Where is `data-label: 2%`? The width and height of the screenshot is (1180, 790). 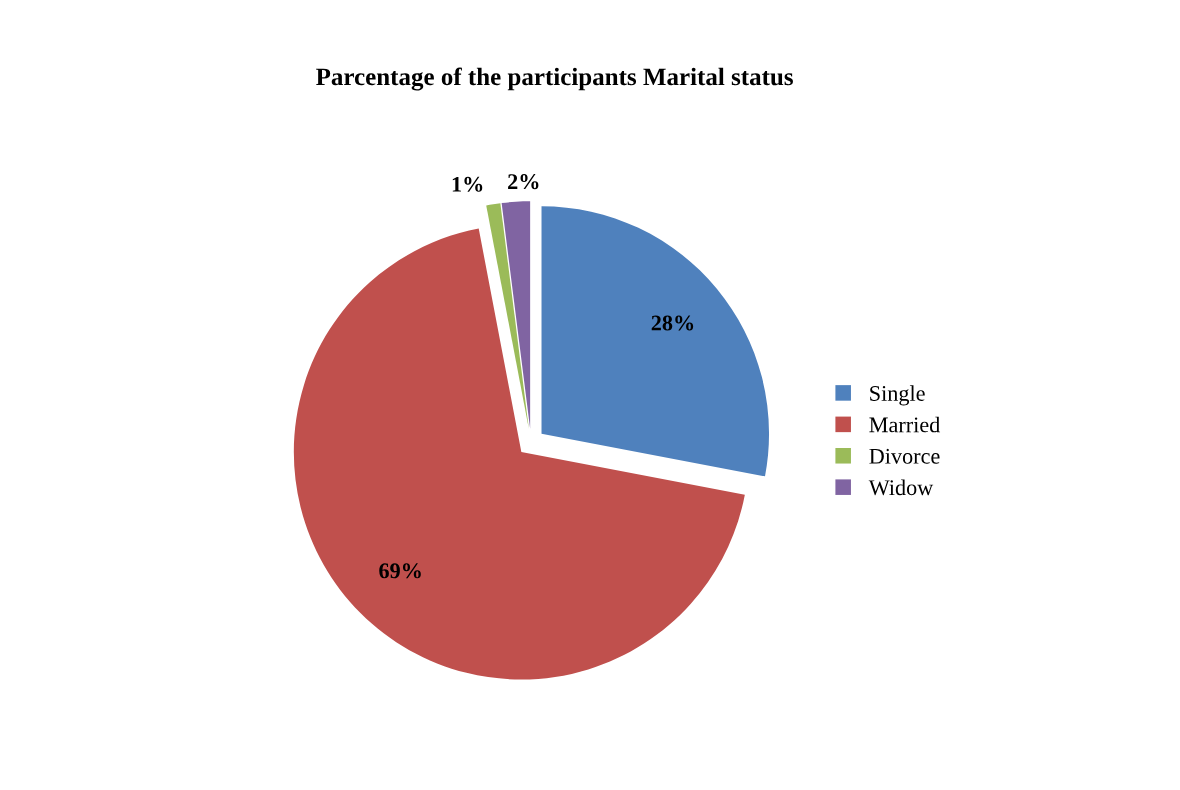 data-label: 2% is located at coordinates (523, 182).